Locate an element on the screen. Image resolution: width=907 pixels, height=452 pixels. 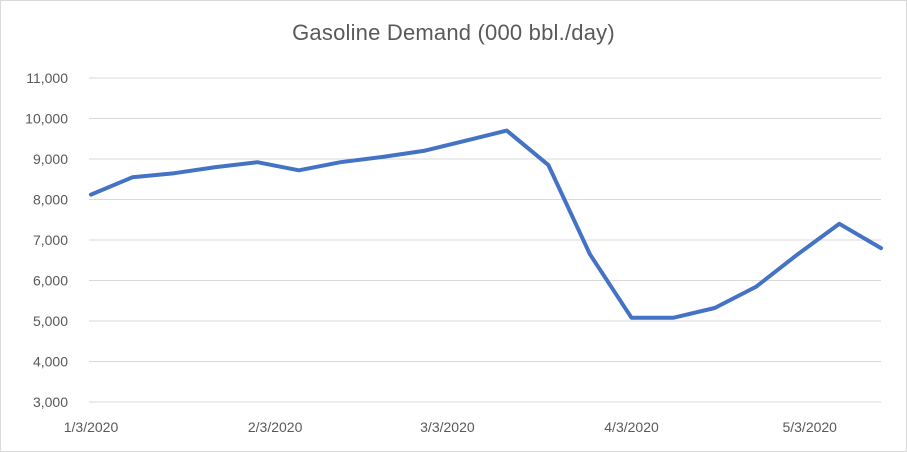
chart-title: Gasoline Demand (000 bbl./day) is located at coordinates (453, 32).